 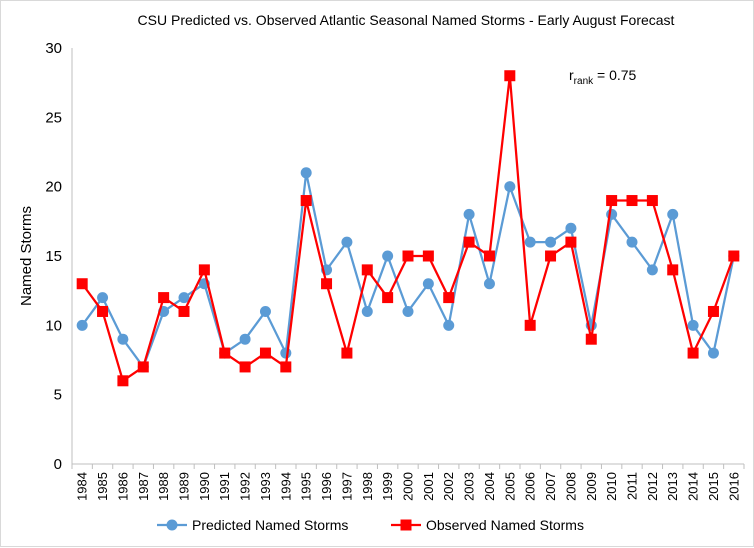 I want to click on y-tick-label: 5, so click(x=58, y=395).